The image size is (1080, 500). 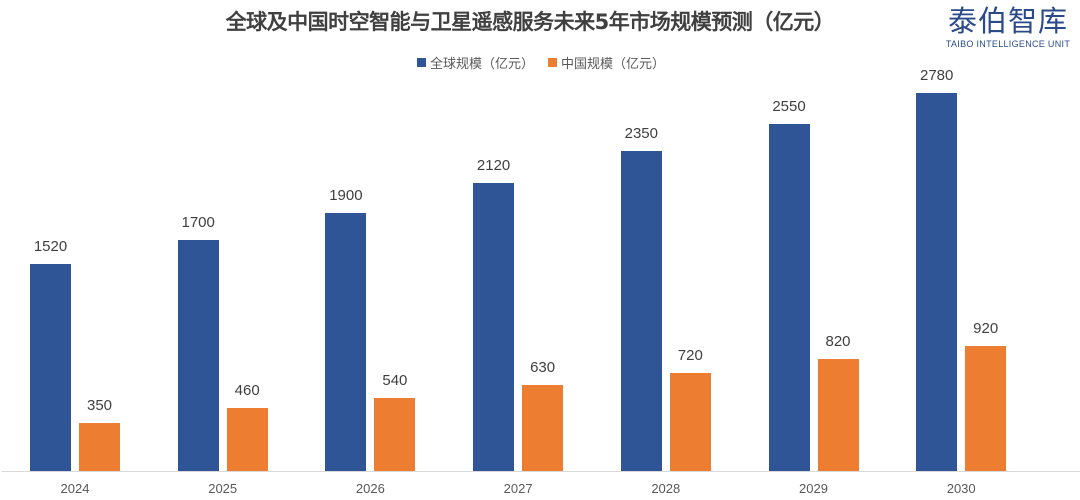 I want to click on logo-chinese-text: 泰伯智库, so click(x=1007, y=21).